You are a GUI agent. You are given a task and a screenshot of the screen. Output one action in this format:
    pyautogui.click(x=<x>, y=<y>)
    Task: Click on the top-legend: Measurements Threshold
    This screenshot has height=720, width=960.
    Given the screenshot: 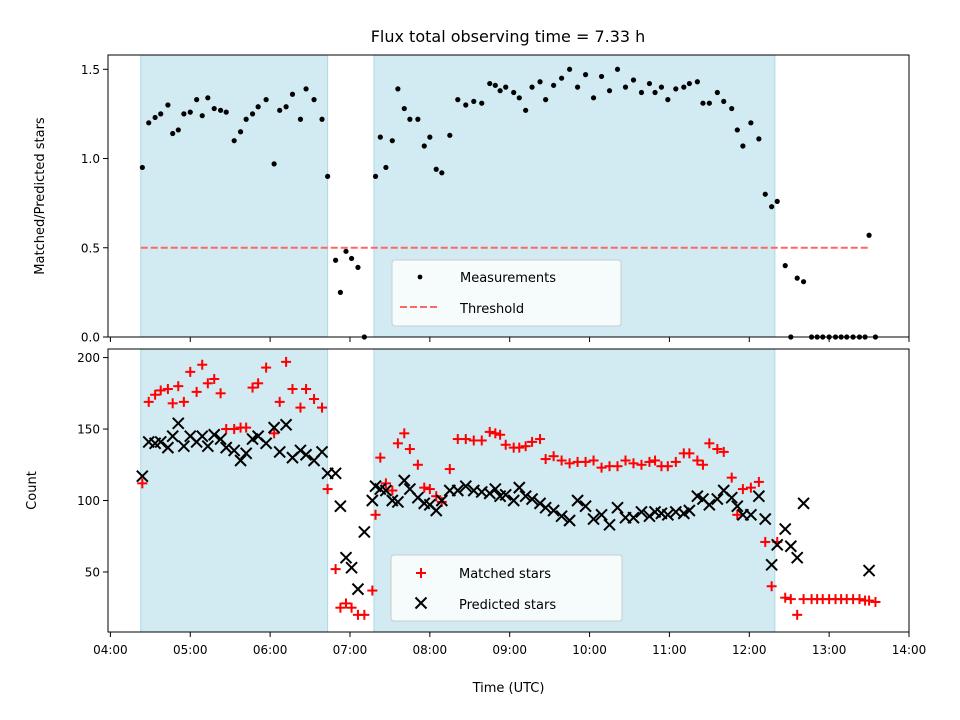 What is the action you would take?
    pyautogui.click(x=506, y=293)
    